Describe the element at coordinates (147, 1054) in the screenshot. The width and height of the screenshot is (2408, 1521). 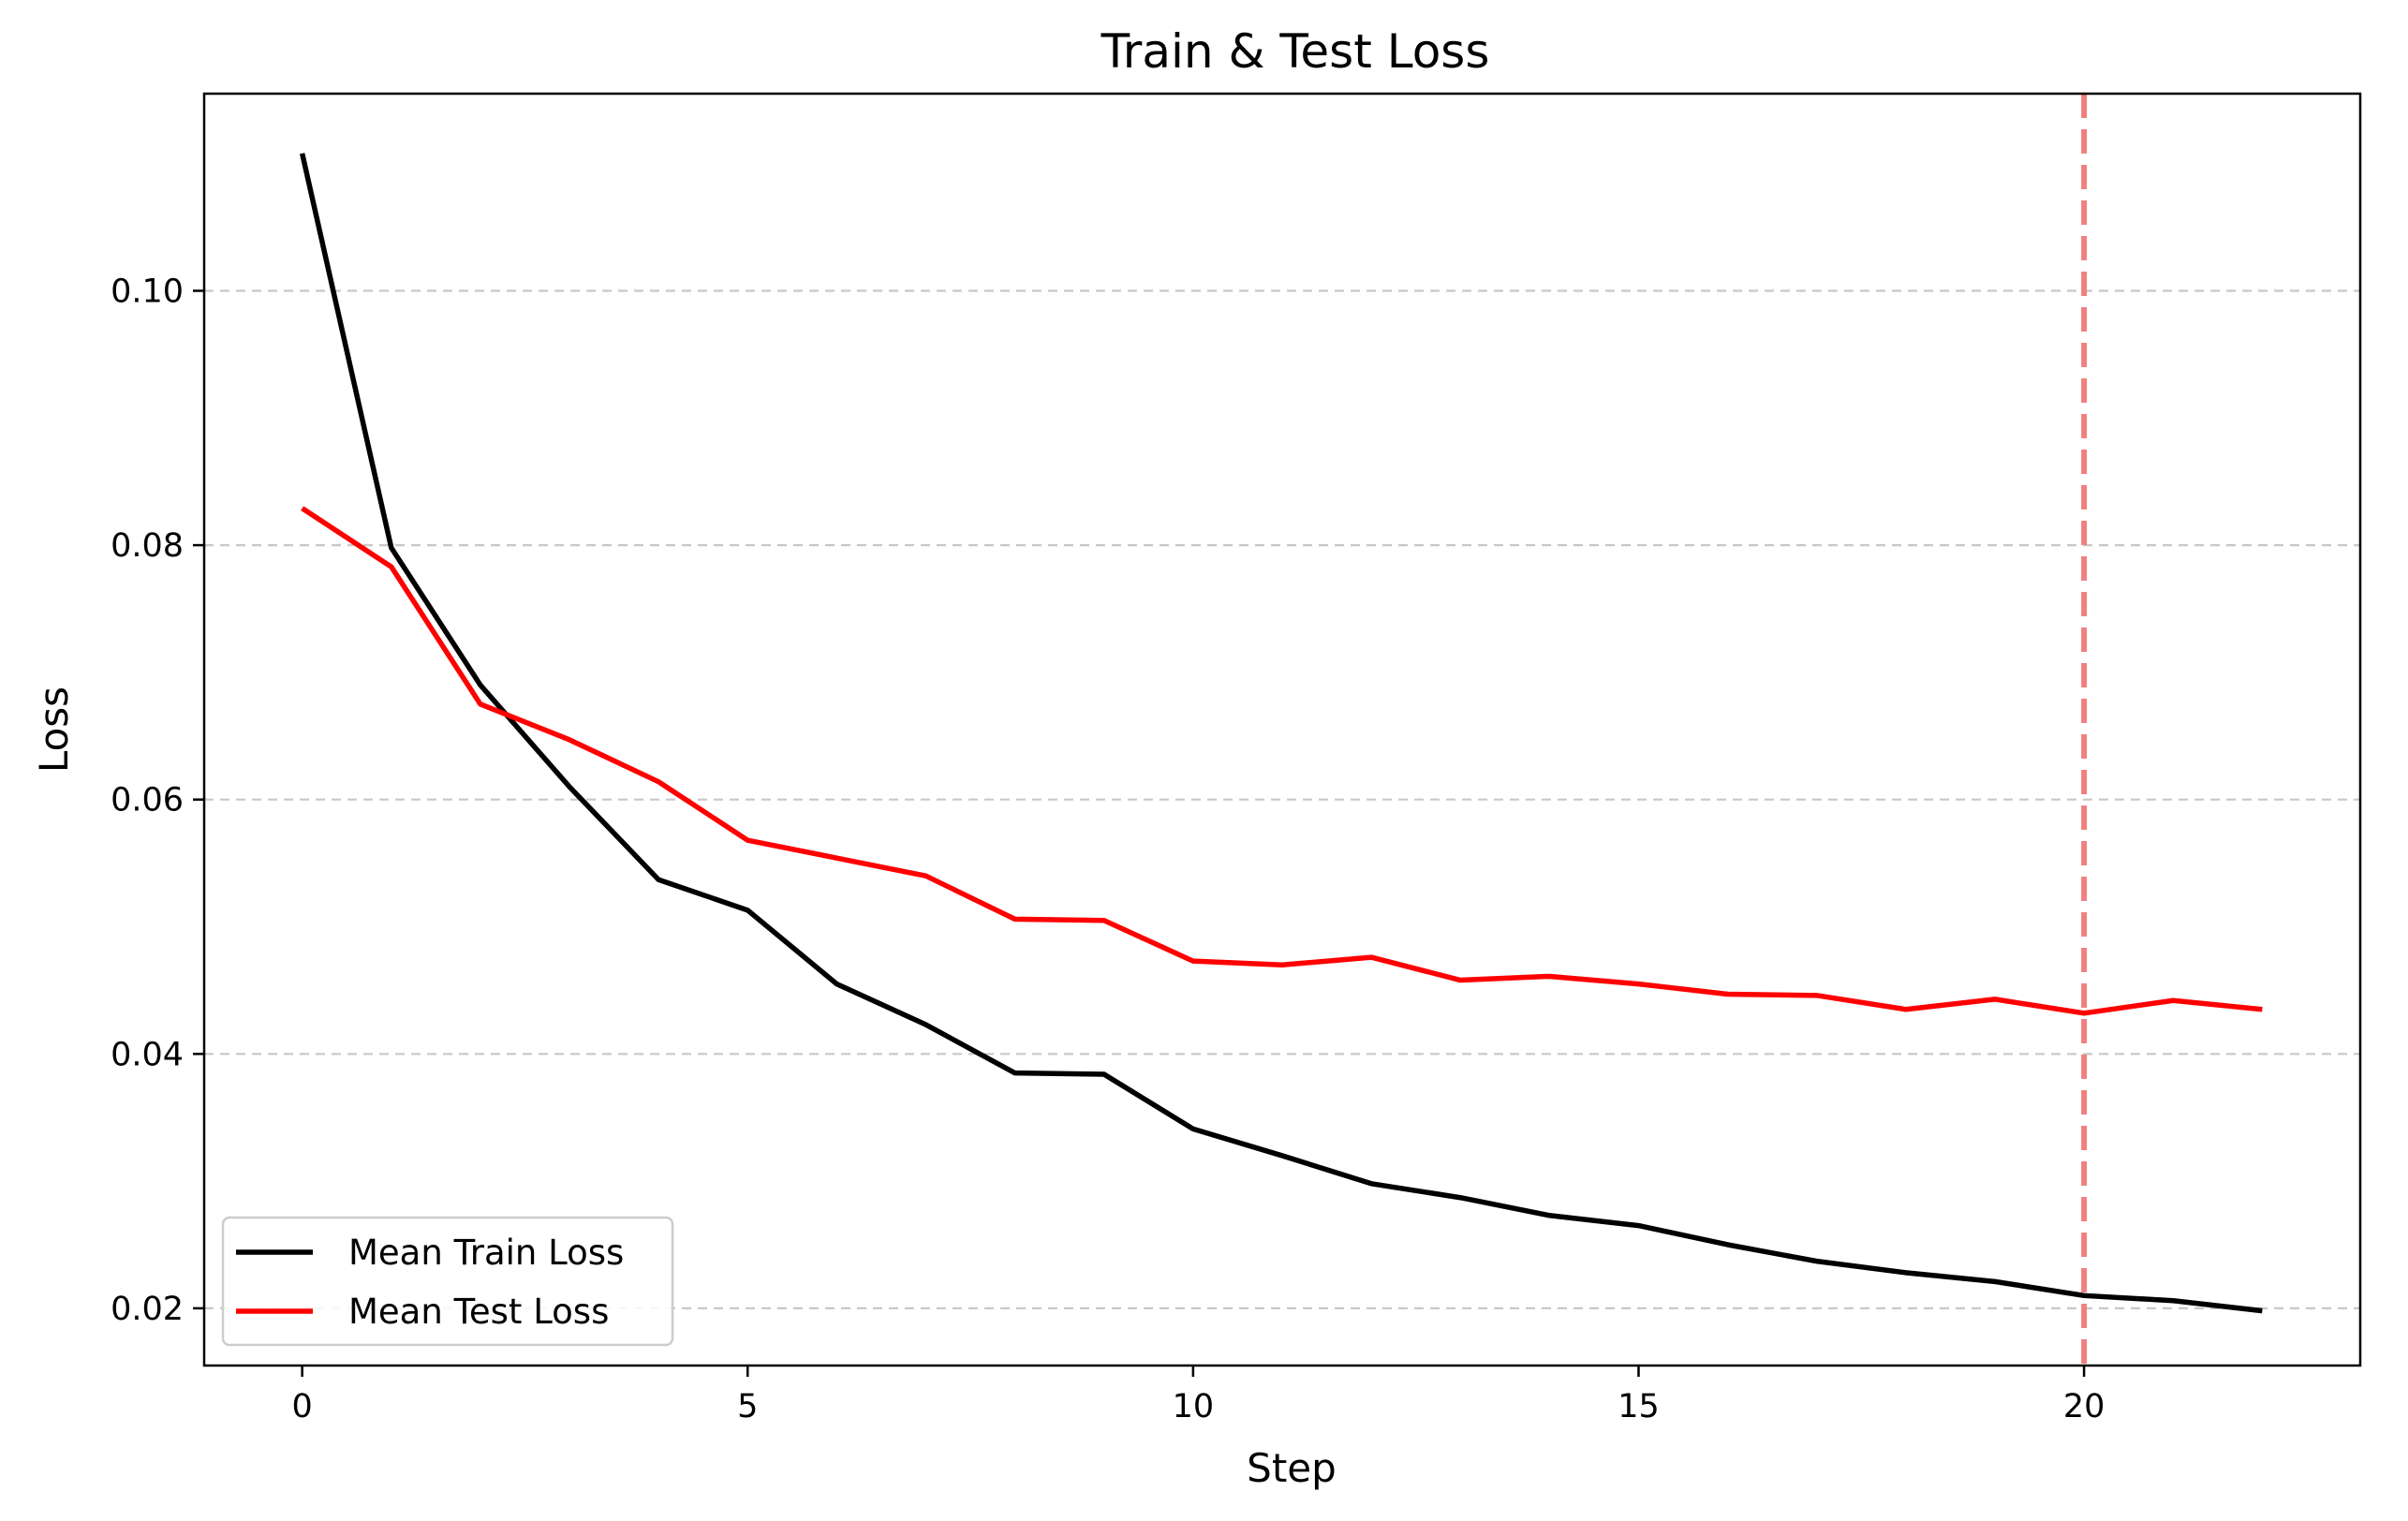
I see `y-tick-label: 0.04` at that location.